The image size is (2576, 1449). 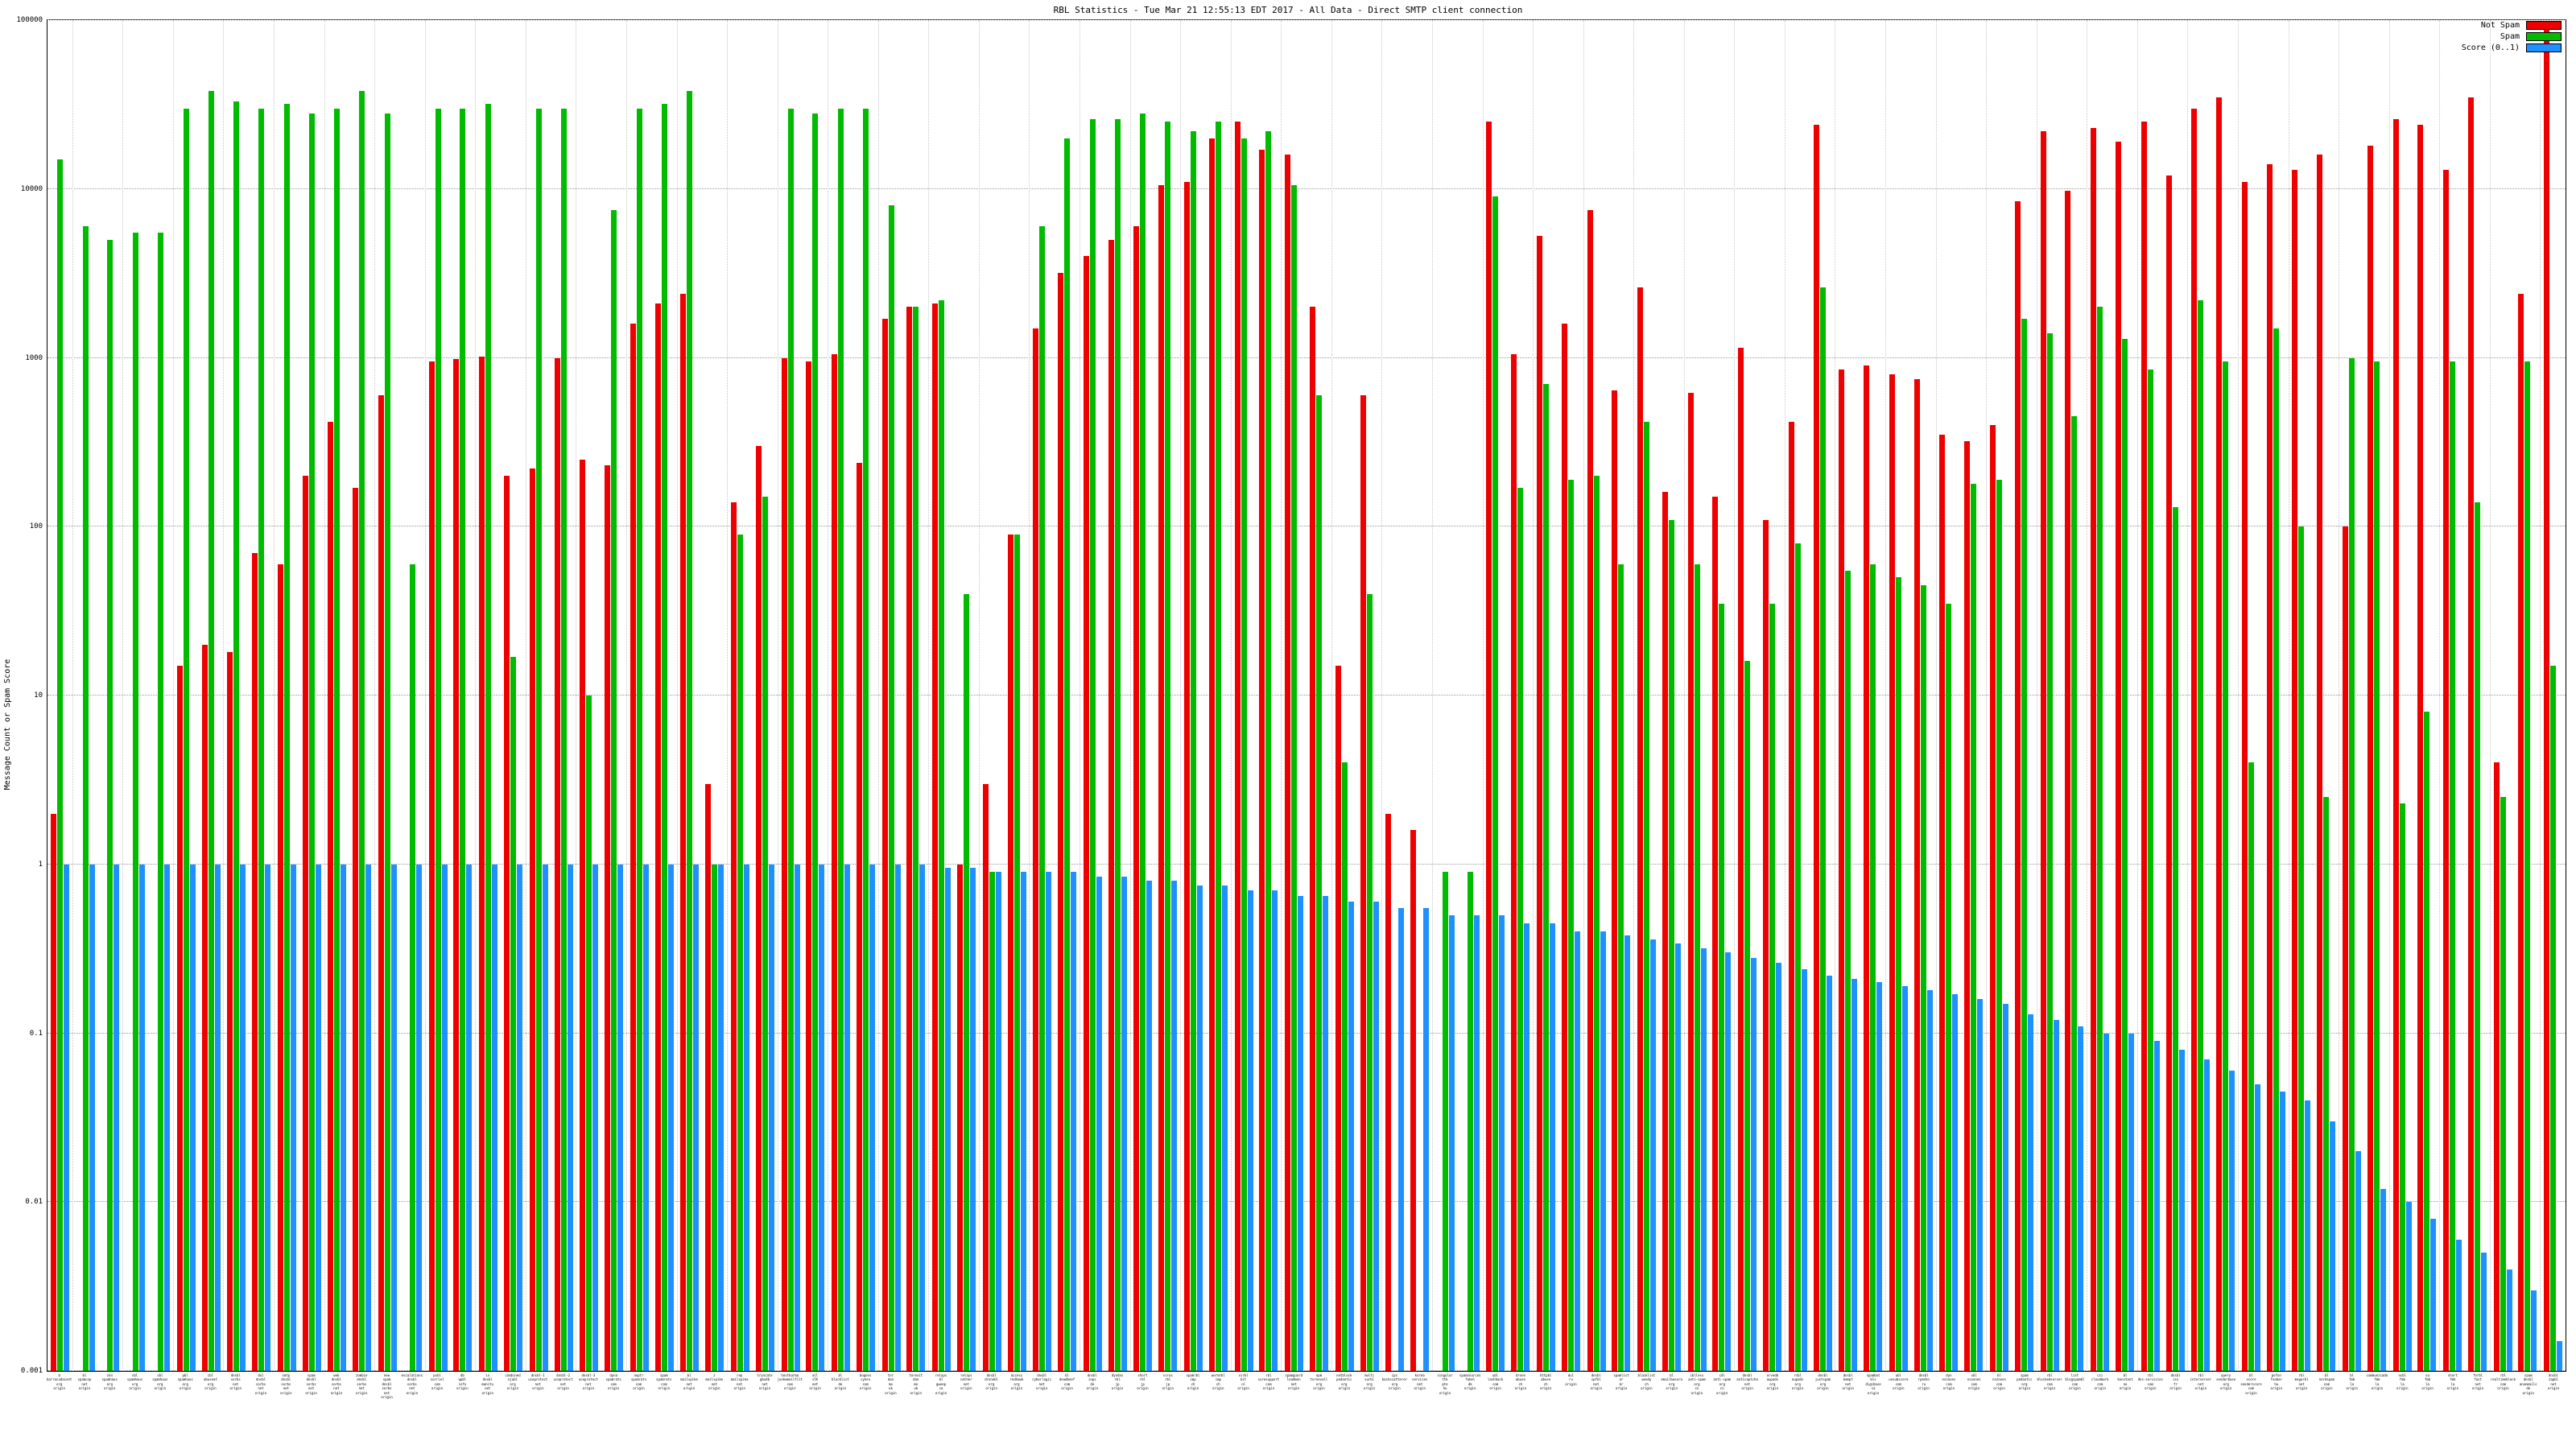 What do you see at coordinates (59, 1382) in the screenshot?
I see `x-tick-label: b barracudacentral org origin` at bounding box center [59, 1382].